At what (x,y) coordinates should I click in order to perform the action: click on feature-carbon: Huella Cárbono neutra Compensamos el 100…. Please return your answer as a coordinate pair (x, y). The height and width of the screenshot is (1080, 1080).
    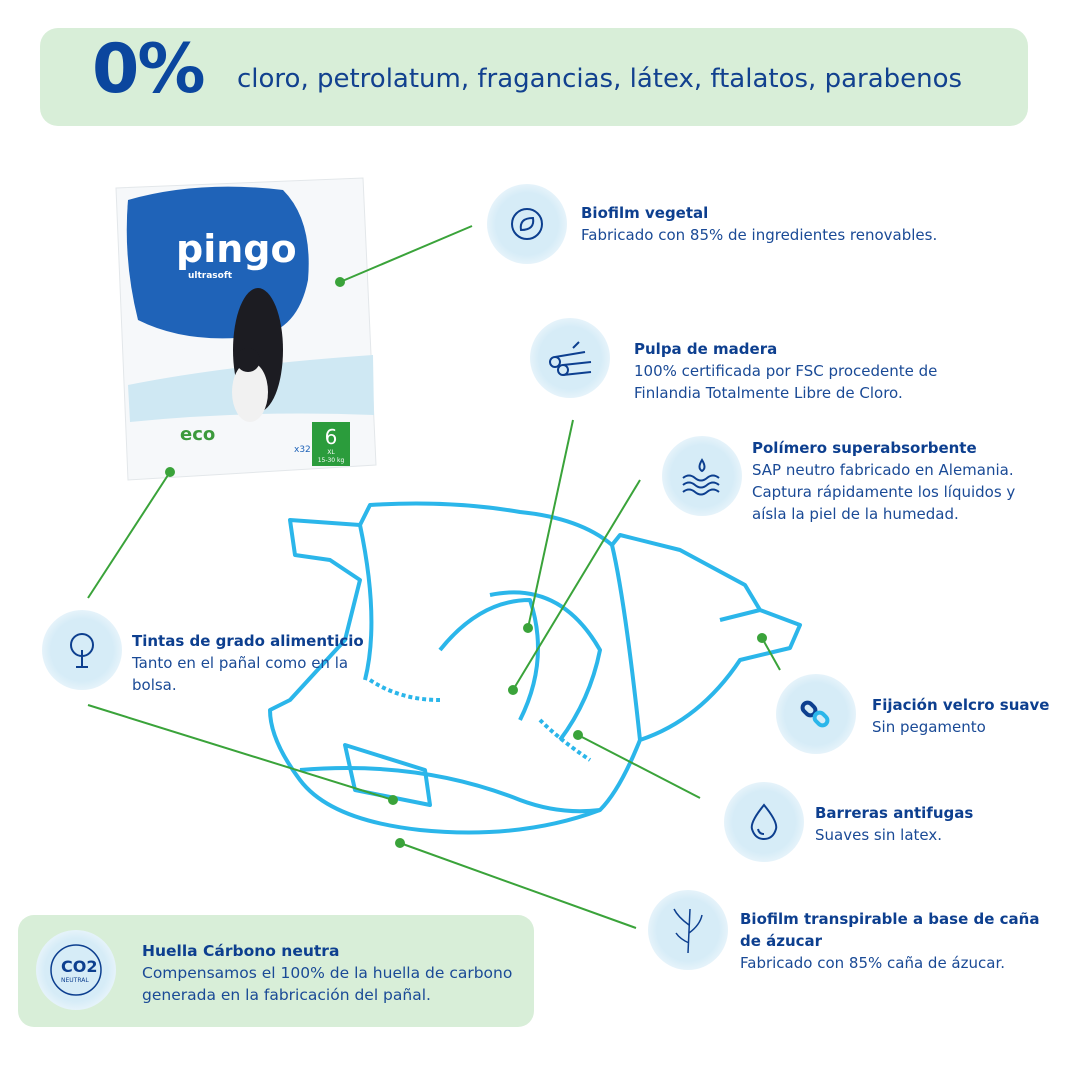
    Looking at the image, I should click on (337, 973).